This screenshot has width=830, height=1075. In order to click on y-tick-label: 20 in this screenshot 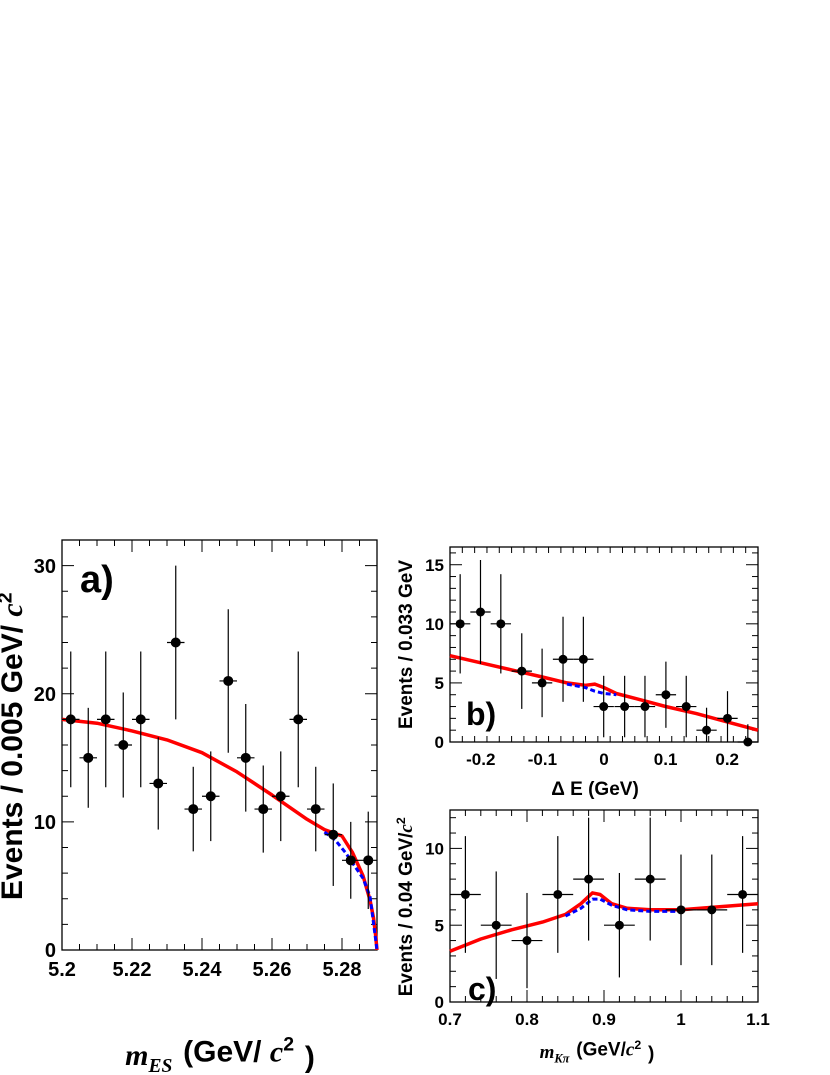, I will do `click(45, 695)`.